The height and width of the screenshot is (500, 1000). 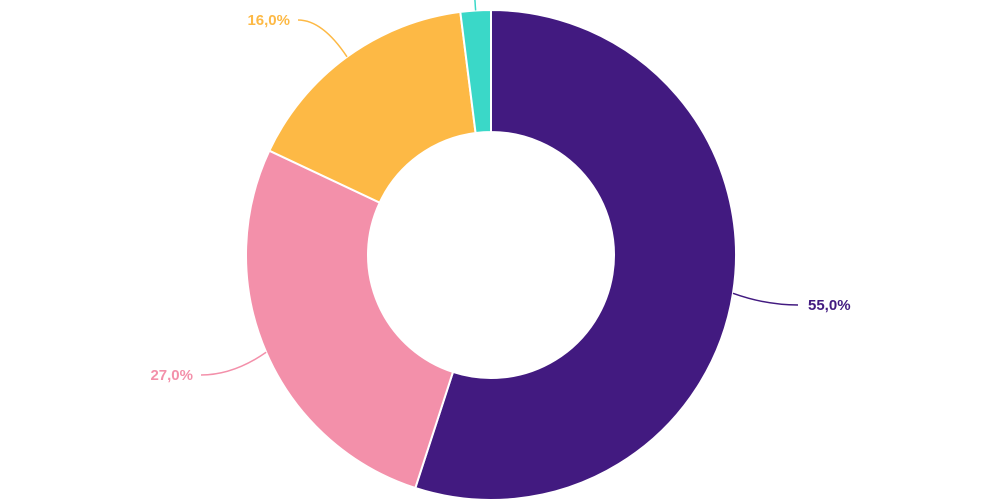 What do you see at coordinates (829, 305) in the screenshot?
I see `slice-label-0: 55,0%` at bounding box center [829, 305].